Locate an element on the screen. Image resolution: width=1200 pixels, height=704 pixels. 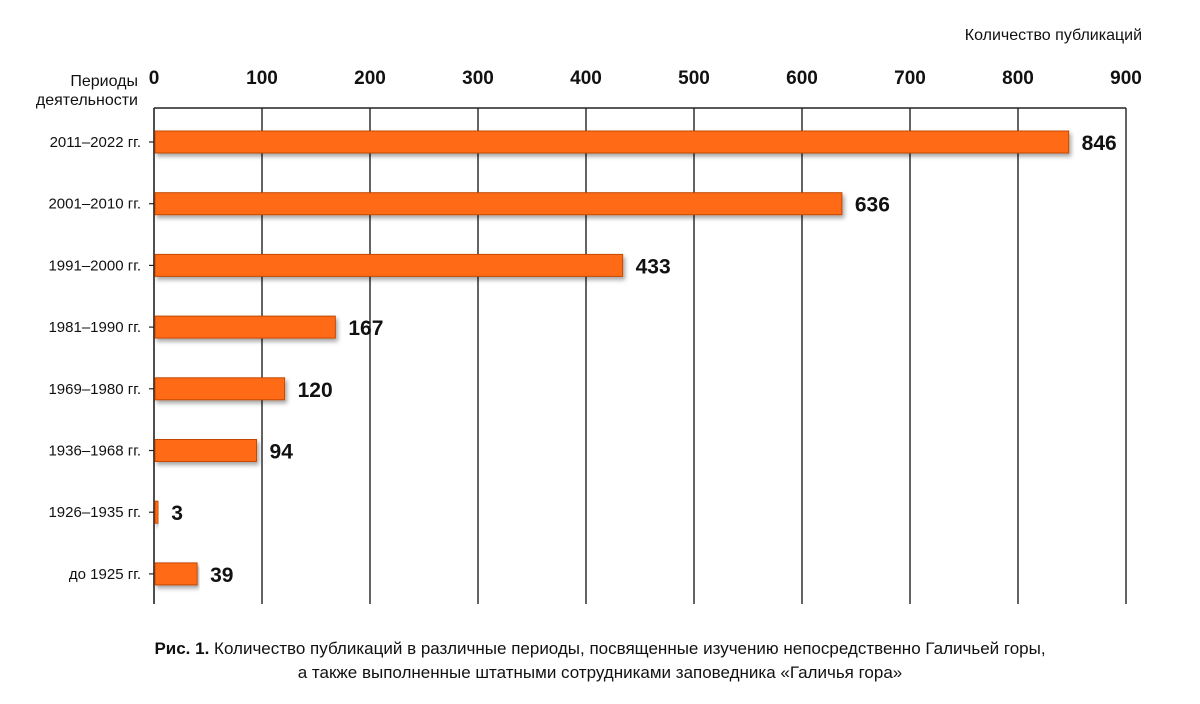
x-tick-label-600: 600 is located at coordinates (802, 78).